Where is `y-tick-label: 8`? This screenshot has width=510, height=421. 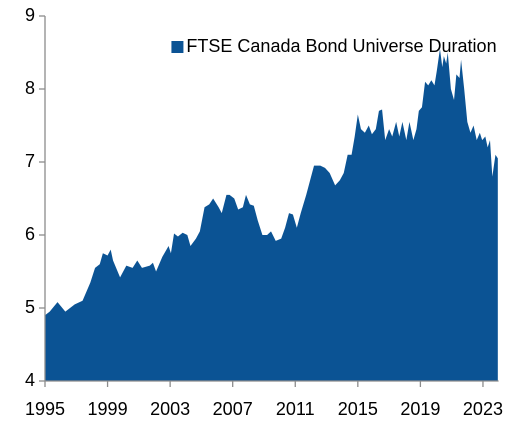 y-tick-label: 8 is located at coordinates (30, 88).